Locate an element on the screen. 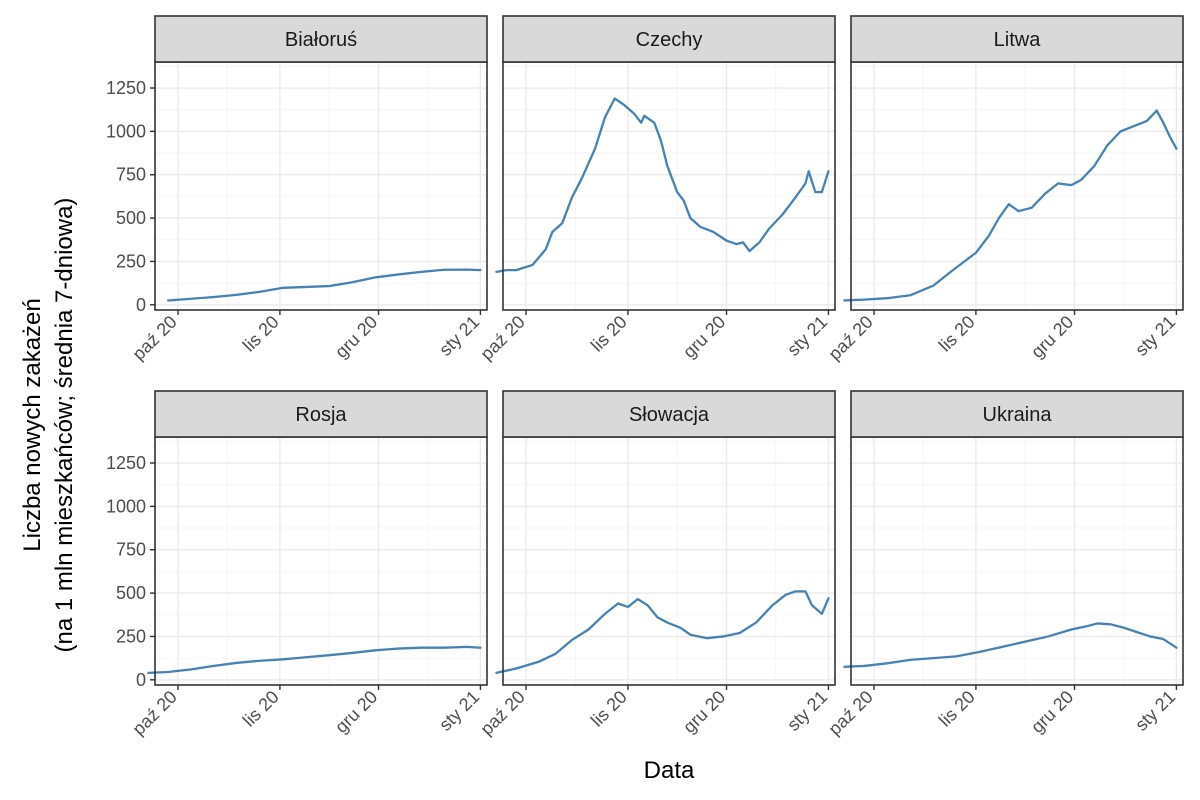 This screenshot has height=800, width=1200. facet-panel: paź 20 lis 20 gru 20 sty 21 Czechy is located at coordinates (656, 189).